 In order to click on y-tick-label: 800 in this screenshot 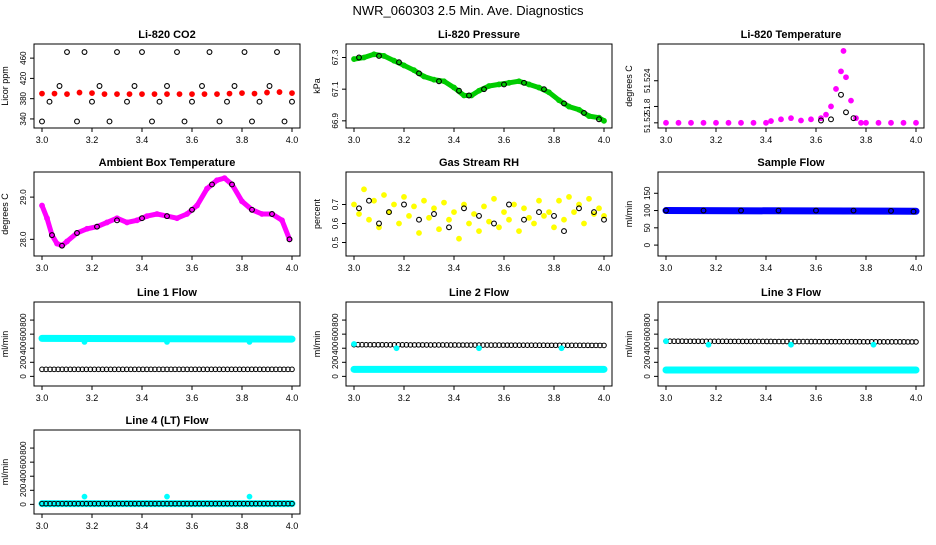, I will do `click(23, 448)`.